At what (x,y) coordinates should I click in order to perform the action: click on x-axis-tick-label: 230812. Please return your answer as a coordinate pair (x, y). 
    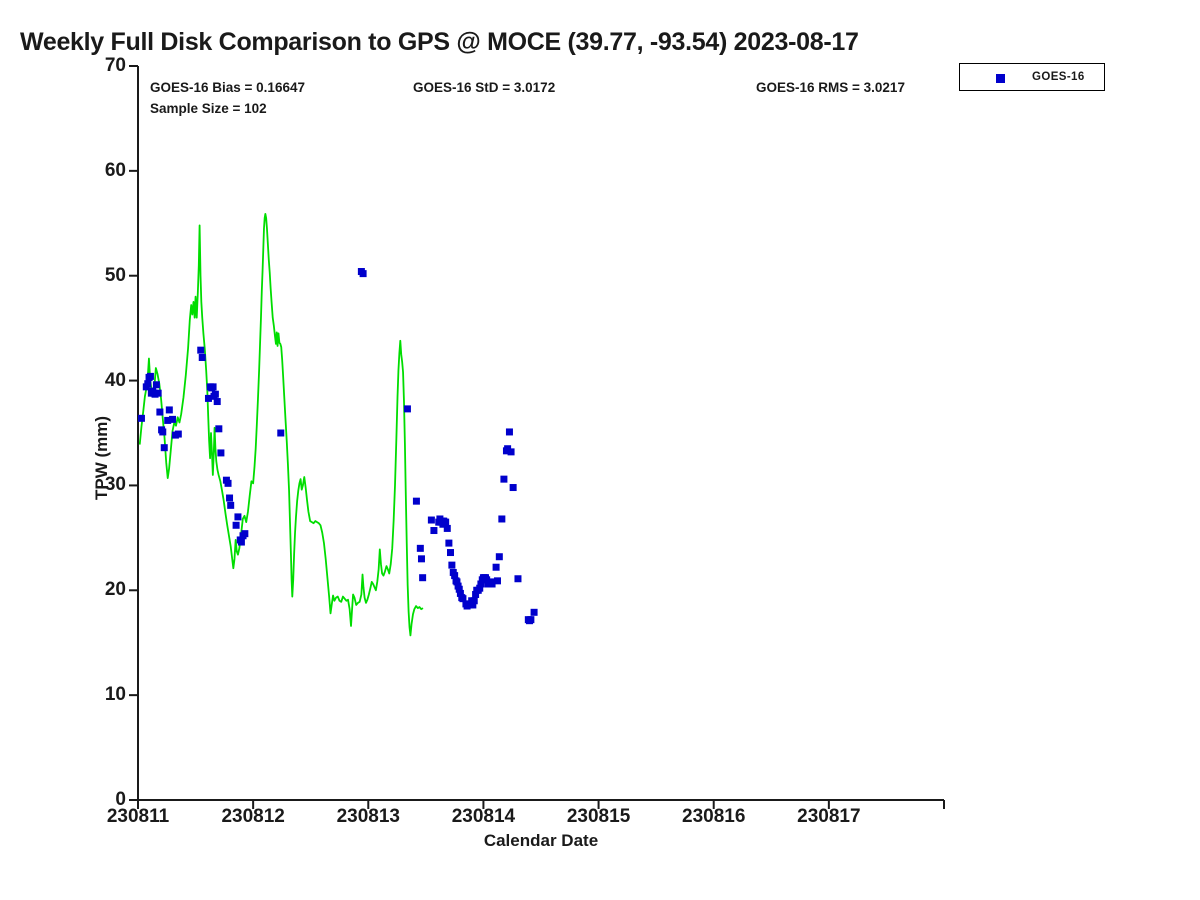
    Looking at the image, I should click on (253, 816).